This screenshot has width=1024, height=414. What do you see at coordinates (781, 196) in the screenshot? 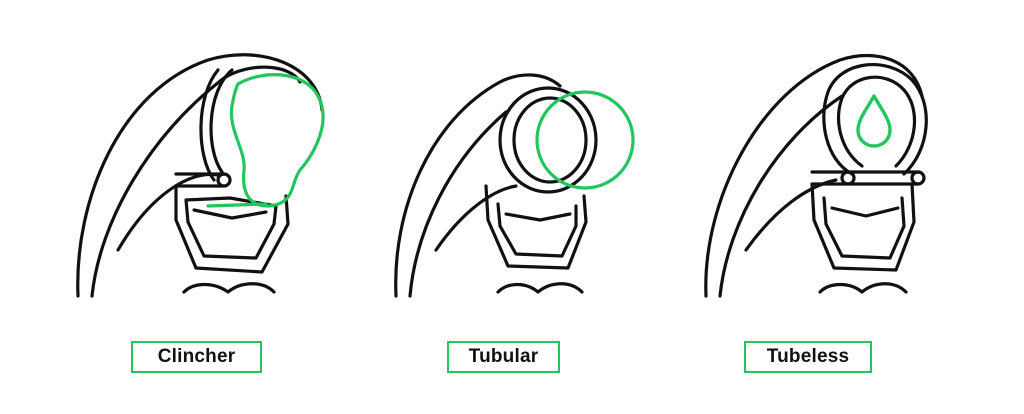
I see `tubeless-inner-casing` at bounding box center [781, 196].